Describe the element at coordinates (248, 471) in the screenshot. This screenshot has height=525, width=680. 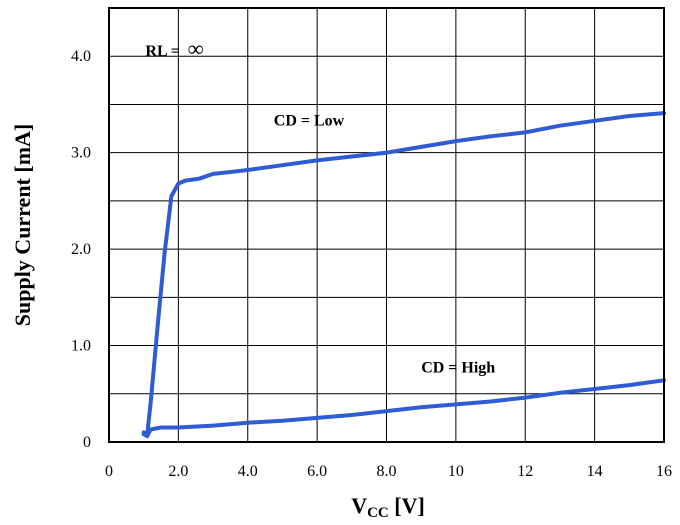
I see `x-tick-label: 4.0` at that location.